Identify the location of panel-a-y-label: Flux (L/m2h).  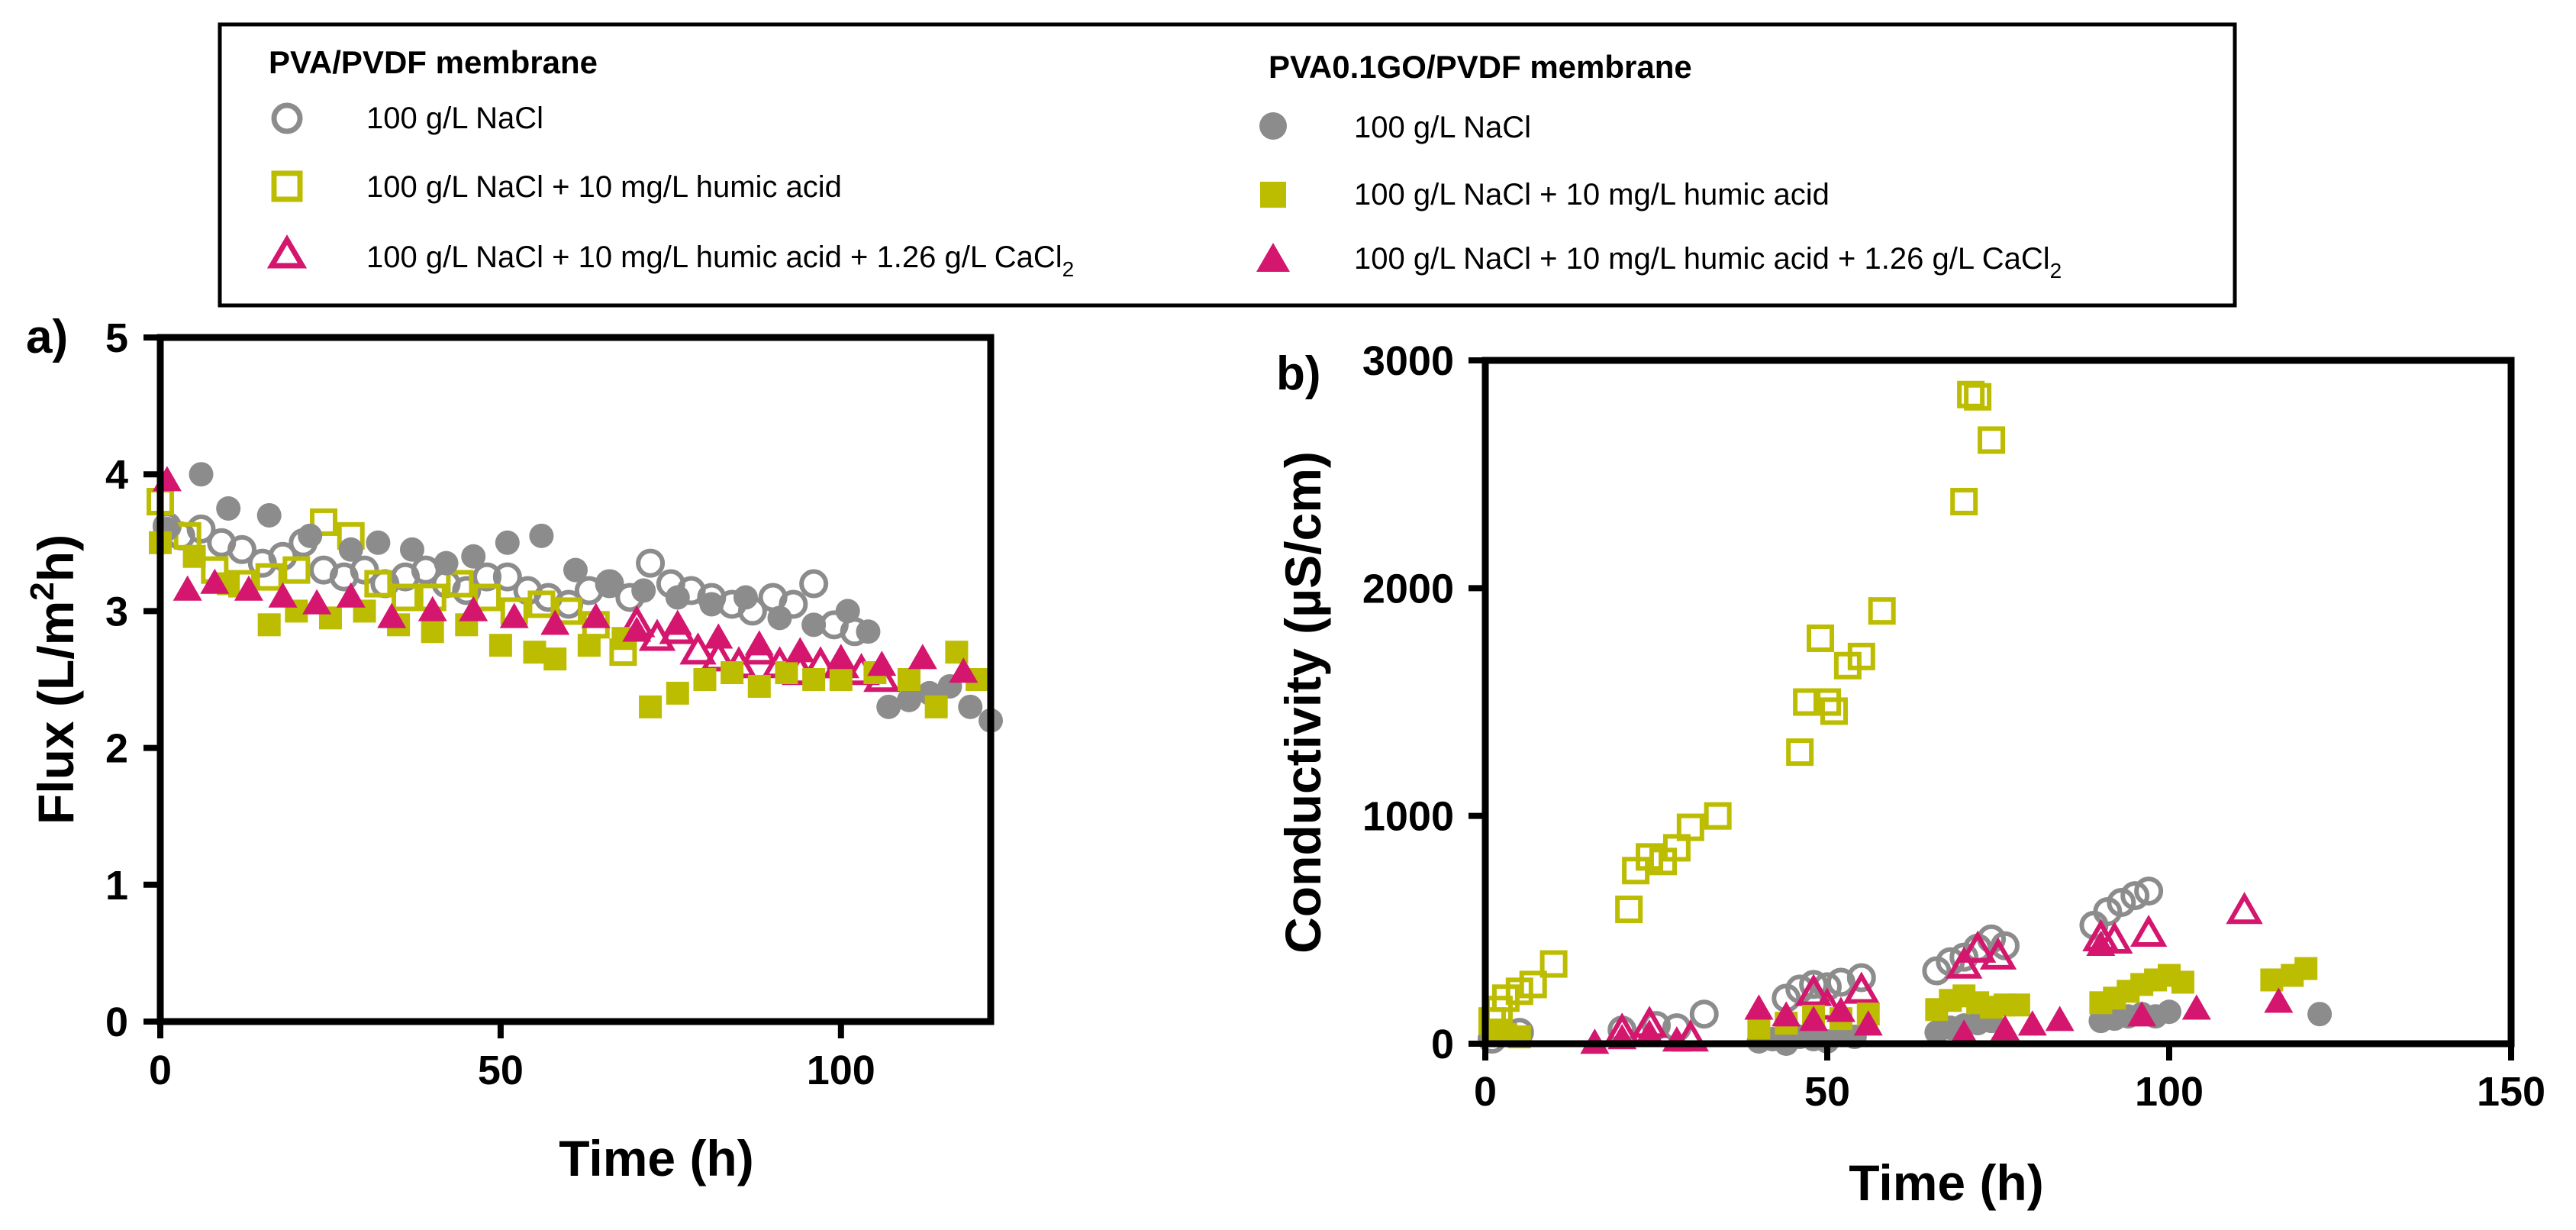
(54, 679).